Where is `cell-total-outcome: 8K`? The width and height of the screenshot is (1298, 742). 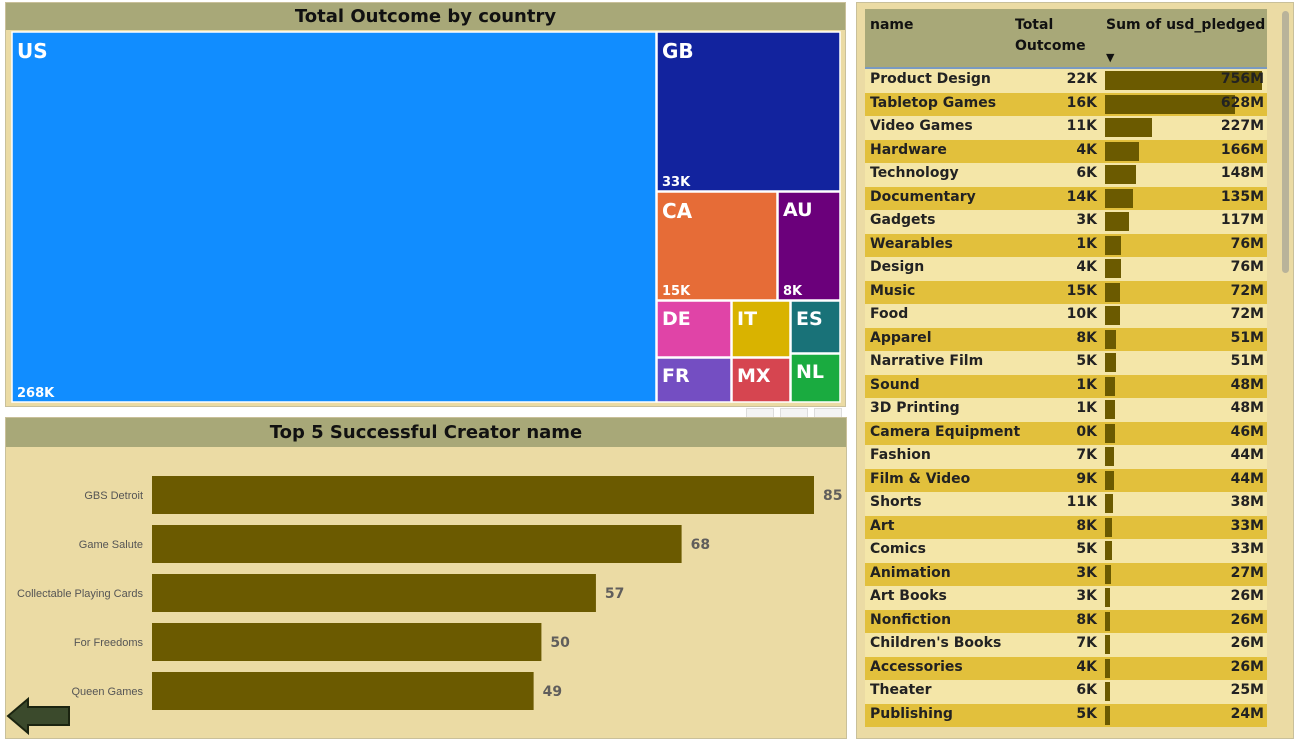 cell-total-outcome: 8K is located at coordinates (1086, 525).